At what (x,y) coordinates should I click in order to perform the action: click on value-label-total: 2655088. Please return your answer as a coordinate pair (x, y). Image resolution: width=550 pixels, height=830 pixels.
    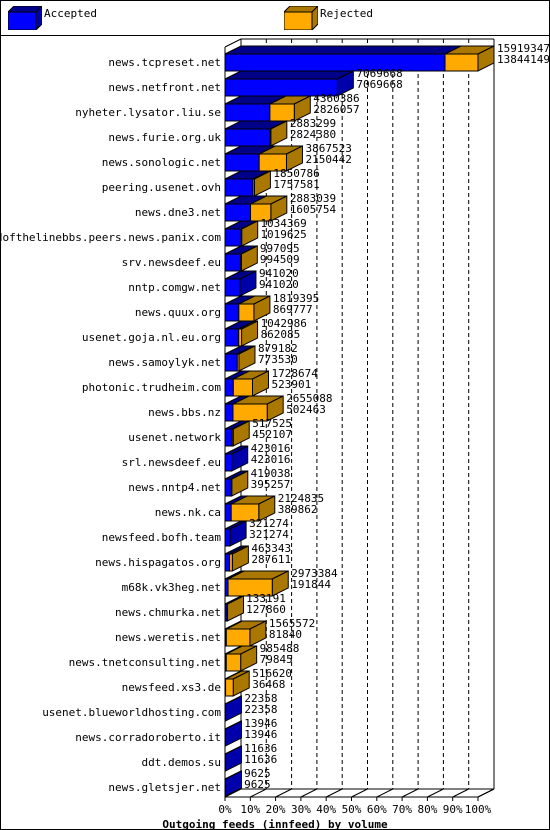
    Looking at the image, I should click on (309, 398).